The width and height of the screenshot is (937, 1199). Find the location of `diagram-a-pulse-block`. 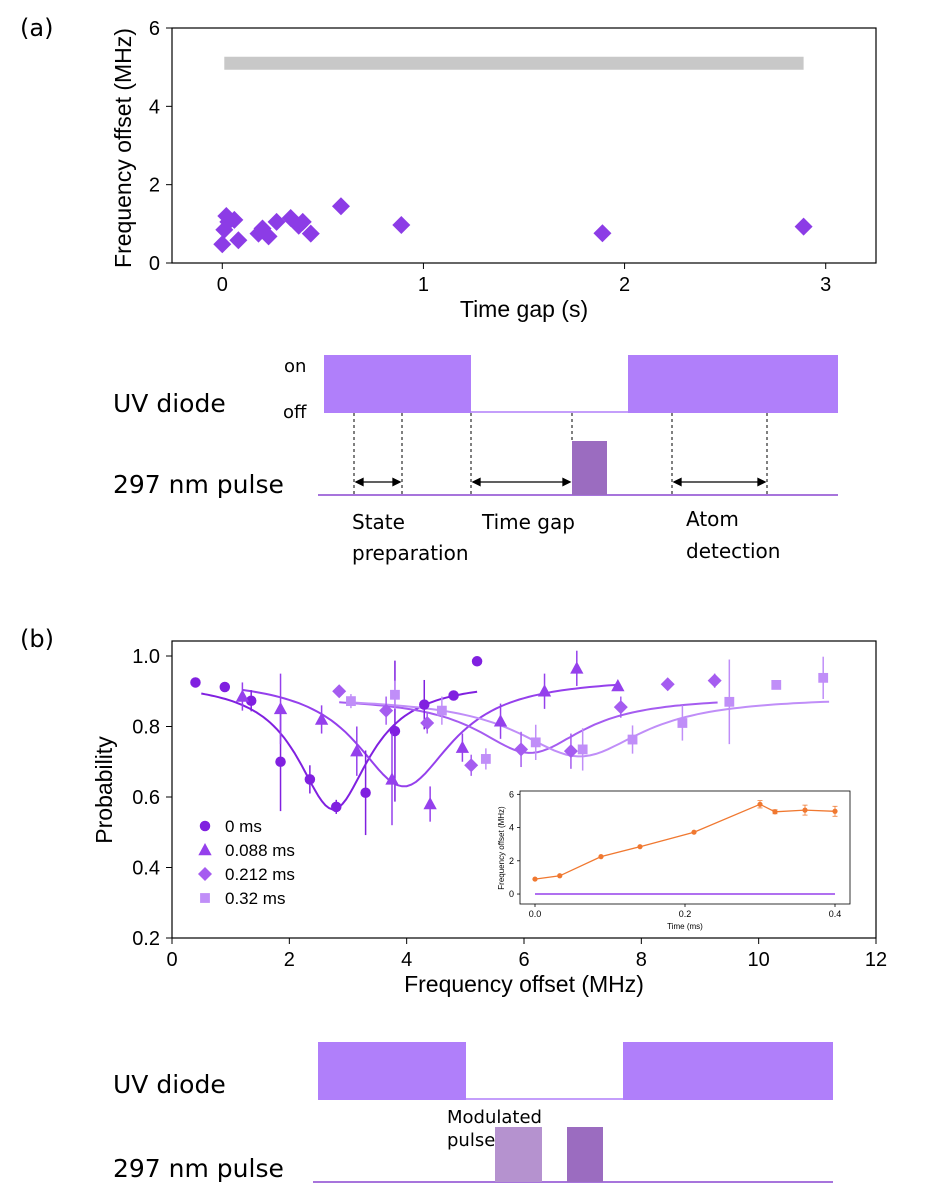

diagram-a-pulse-block is located at coordinates (589, 468).